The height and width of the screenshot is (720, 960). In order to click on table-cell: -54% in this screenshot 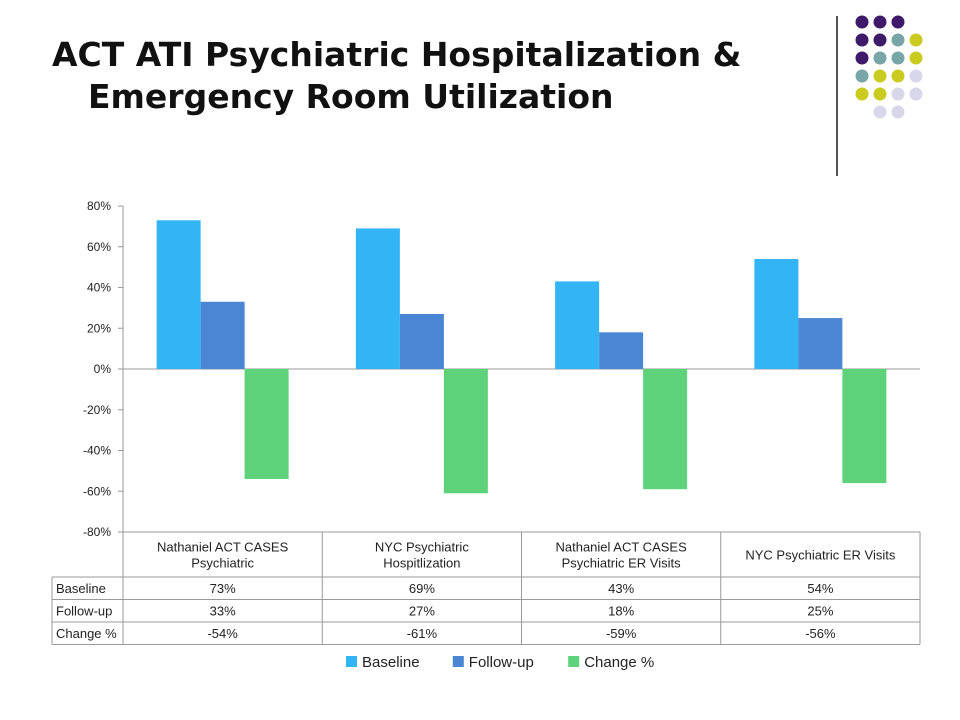, I will do `click(222, 633)`.